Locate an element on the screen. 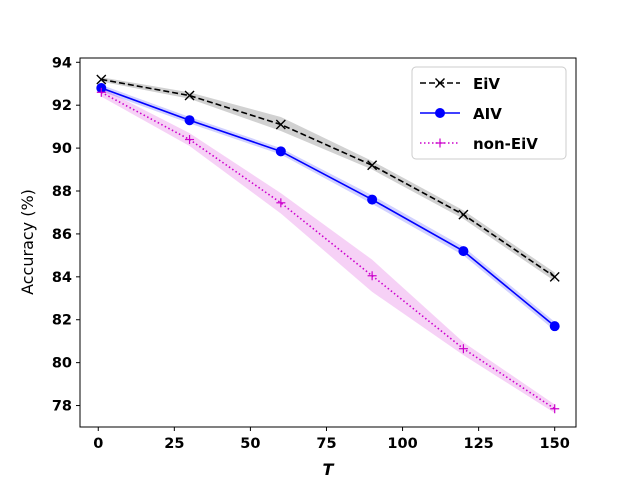 The width and height of the screenshot is (640, 480). y-tick-label: 86 is located at coordinates (62, 235).